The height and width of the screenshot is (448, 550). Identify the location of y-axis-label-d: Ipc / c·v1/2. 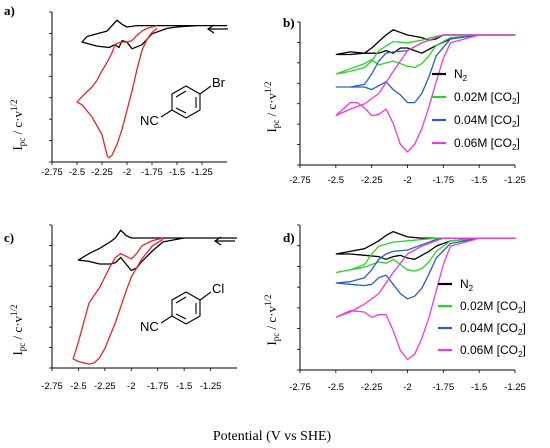
(272, 319).